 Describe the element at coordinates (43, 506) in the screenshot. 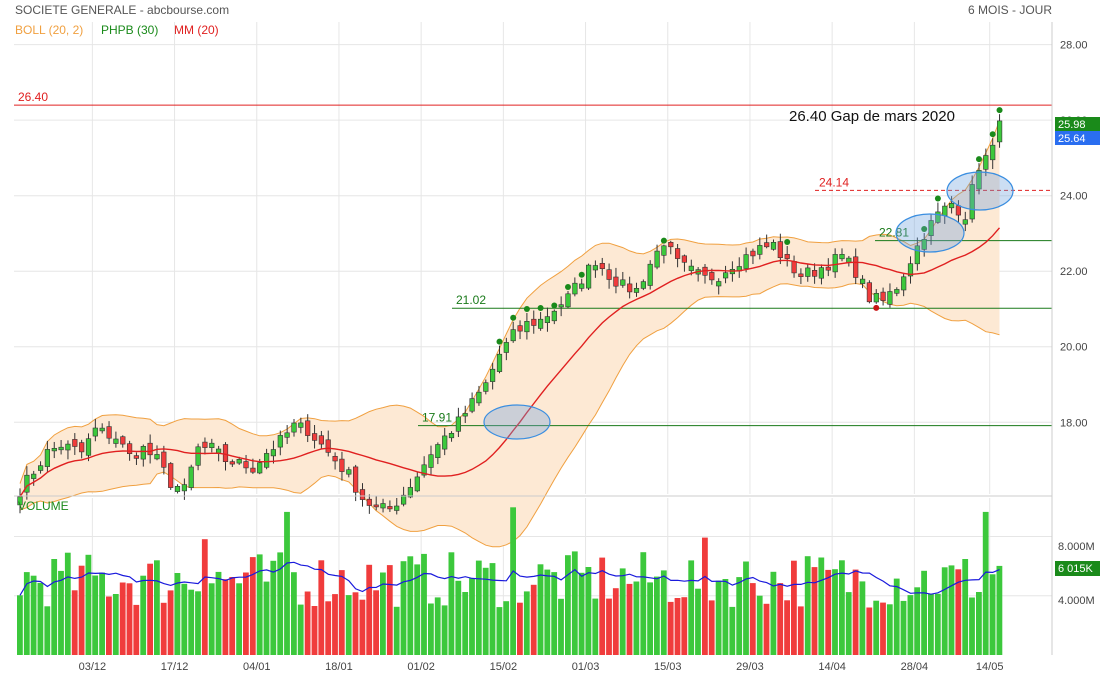

I see `volume-label: VOLUME` at that location.